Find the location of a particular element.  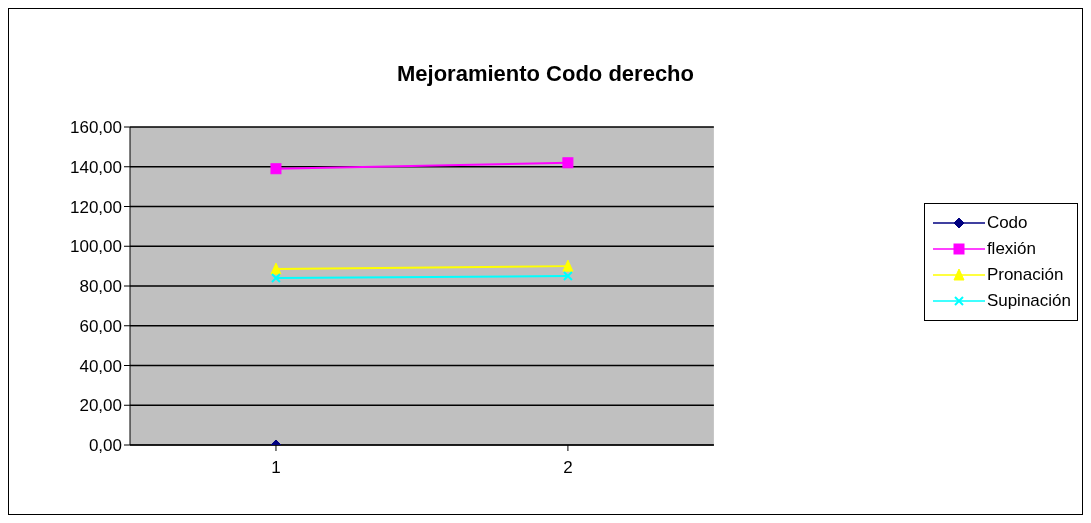

chart-title: Mejoramiento Codo derecho is located at coordinates (545, 74).